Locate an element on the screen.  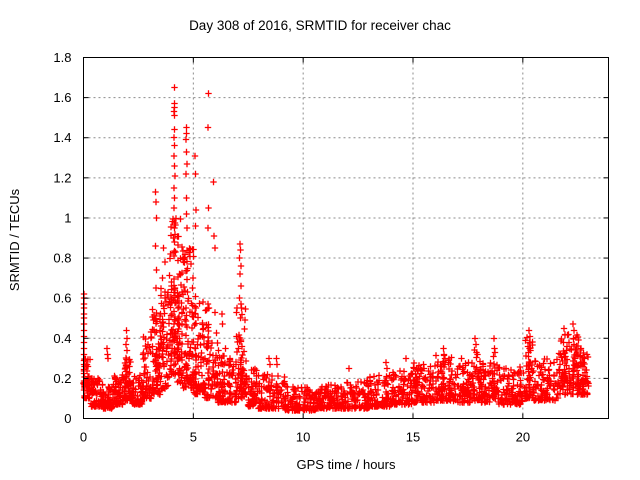
y-tick-label: 0.6 is located at coordinates (62, 298).